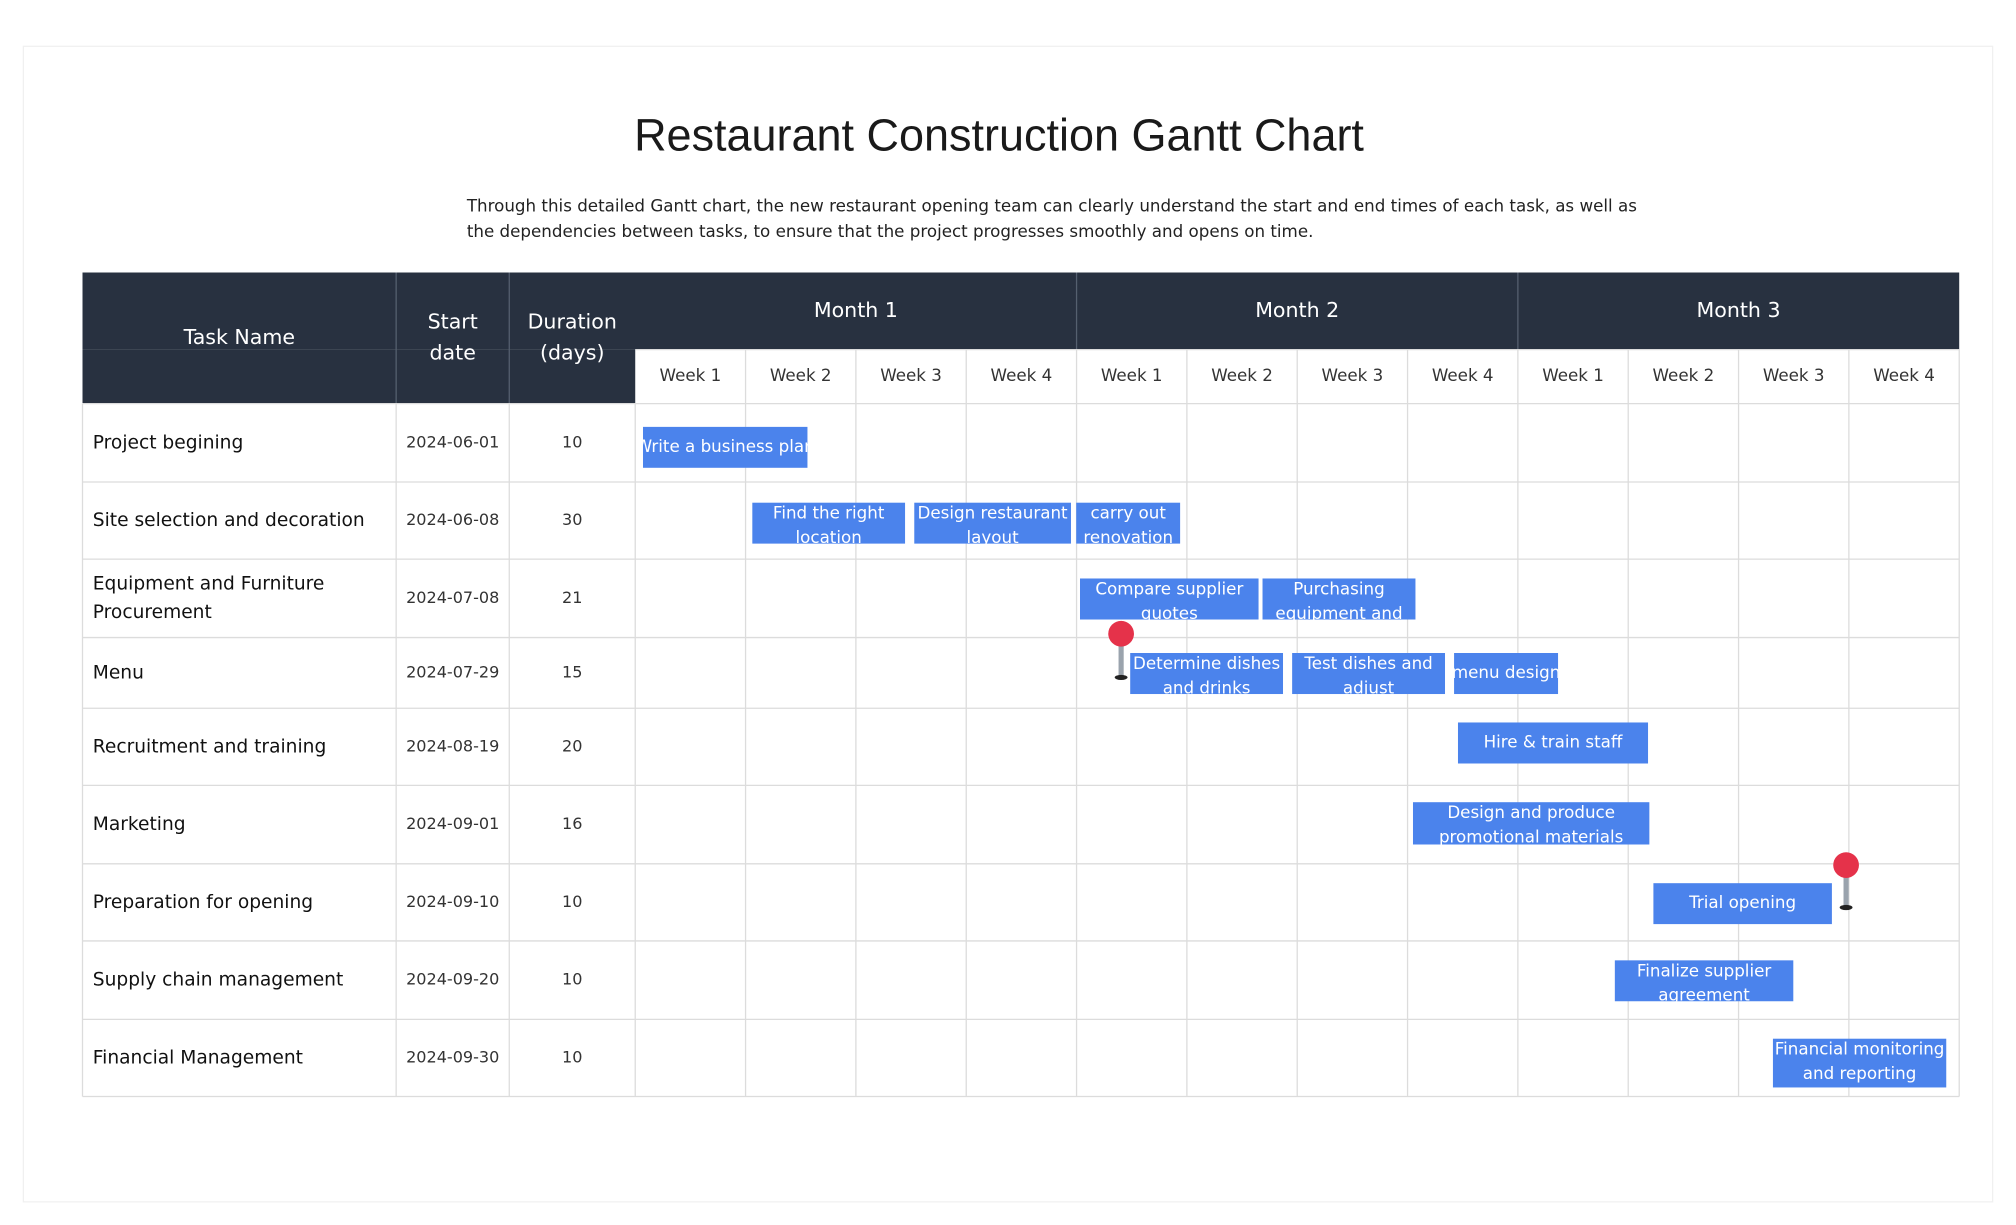  What do you see at coordinates (1704, 970) in the screenshot?
I see `bar-label: Finalize supplier` at bounding box center [1704, 970].